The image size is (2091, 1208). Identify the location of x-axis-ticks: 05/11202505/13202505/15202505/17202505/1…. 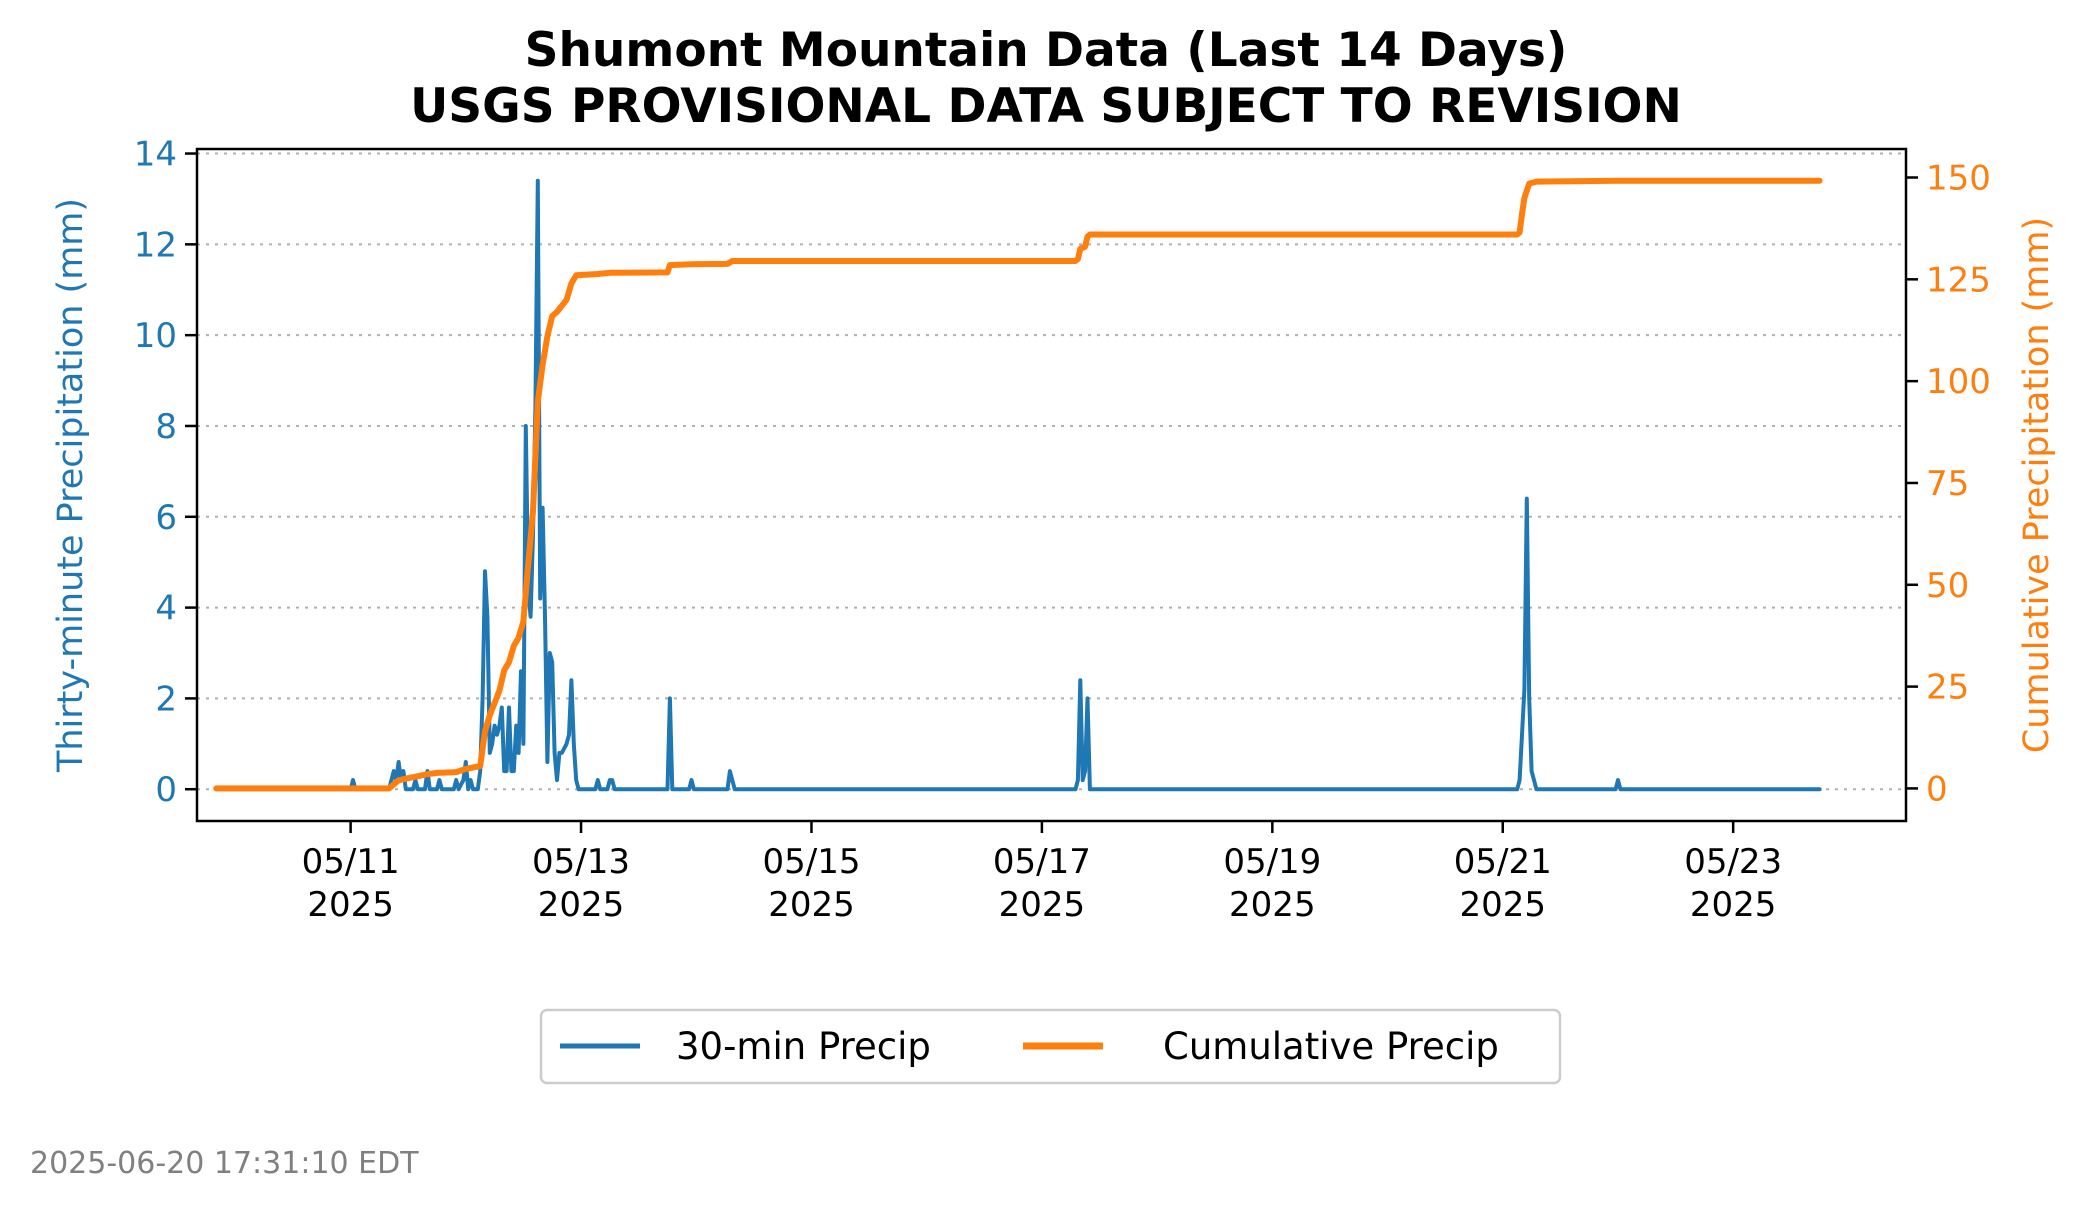
(1042, 873).